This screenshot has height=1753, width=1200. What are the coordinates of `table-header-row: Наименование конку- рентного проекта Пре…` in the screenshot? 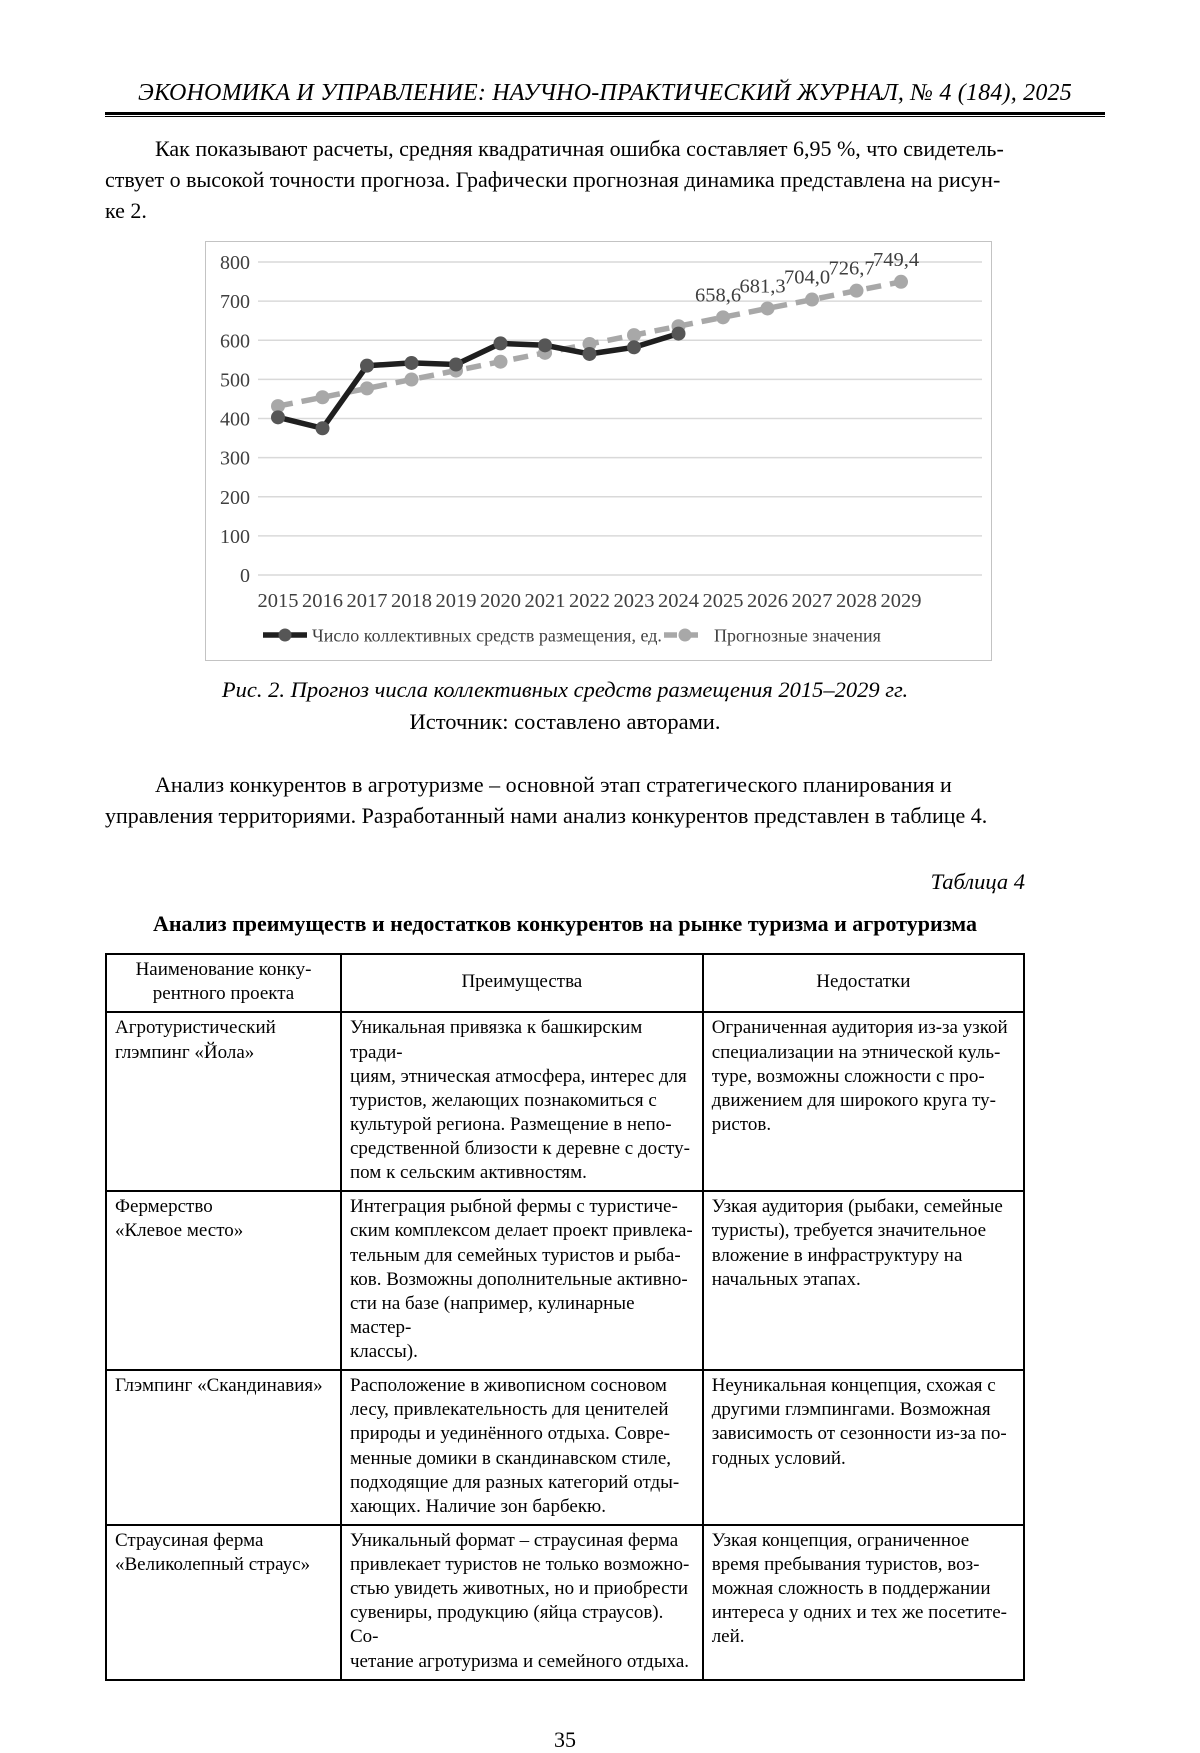 It's located at (565, 983).